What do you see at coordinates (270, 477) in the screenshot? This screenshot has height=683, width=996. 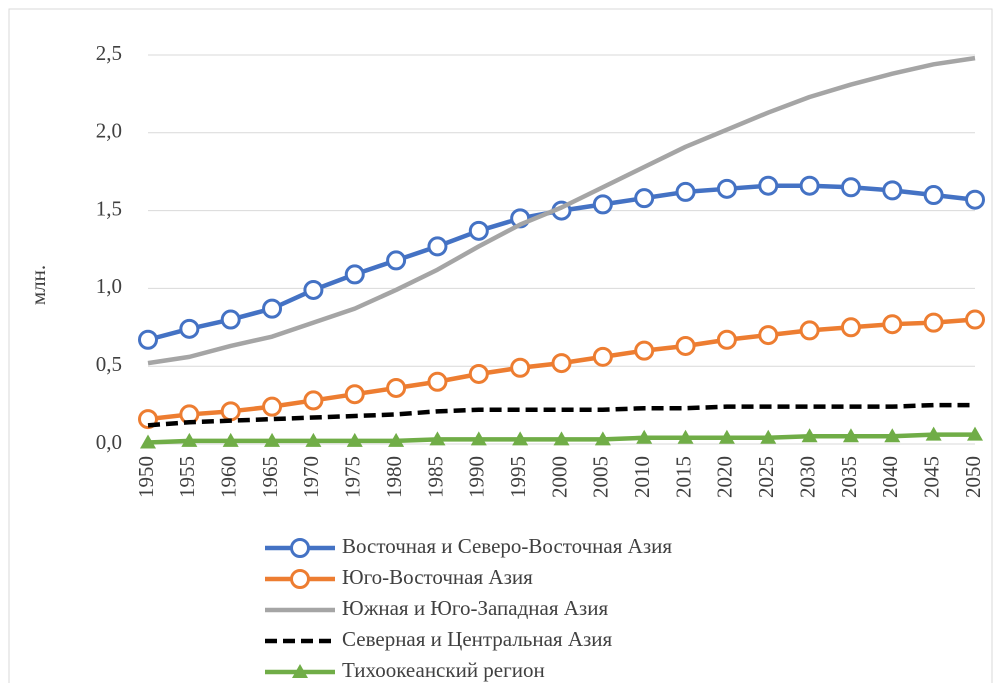 I see `x-tick-label: 1965` at bounding box center [270, 477].